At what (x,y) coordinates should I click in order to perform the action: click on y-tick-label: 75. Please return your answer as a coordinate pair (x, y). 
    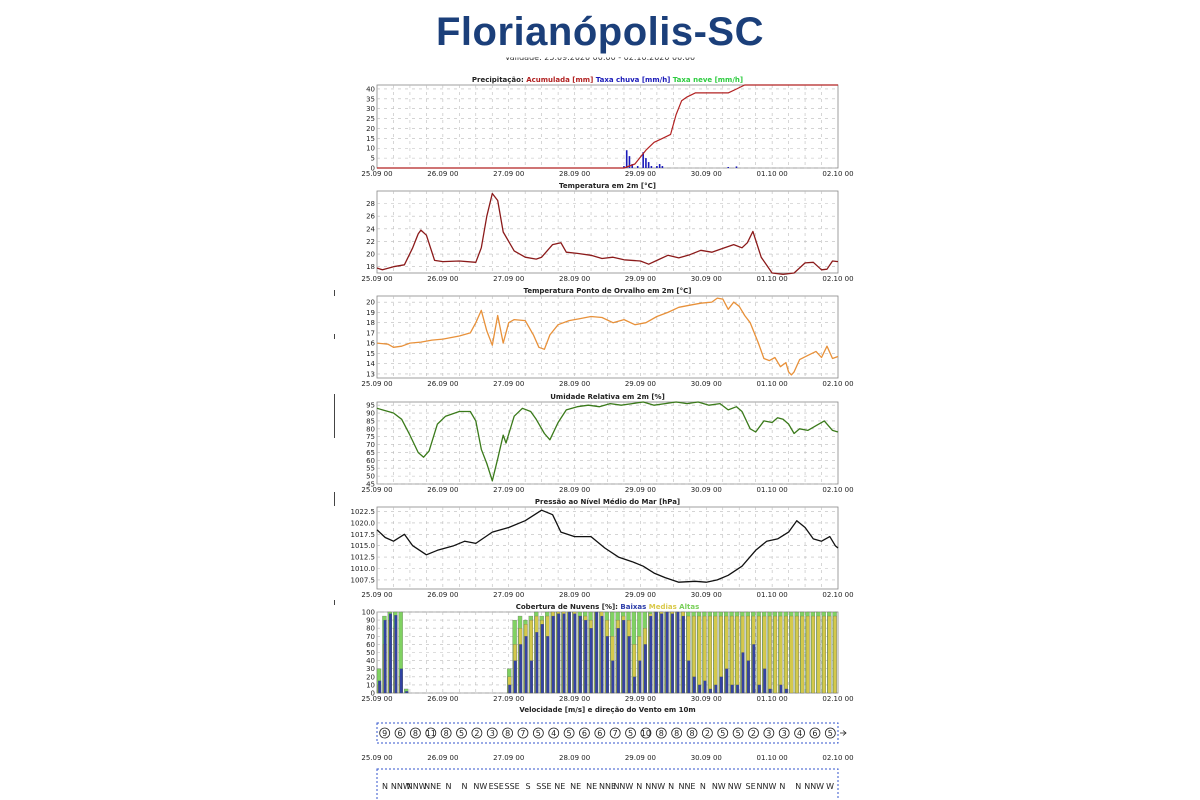
    Looking at the image, I should click on (370, 437).